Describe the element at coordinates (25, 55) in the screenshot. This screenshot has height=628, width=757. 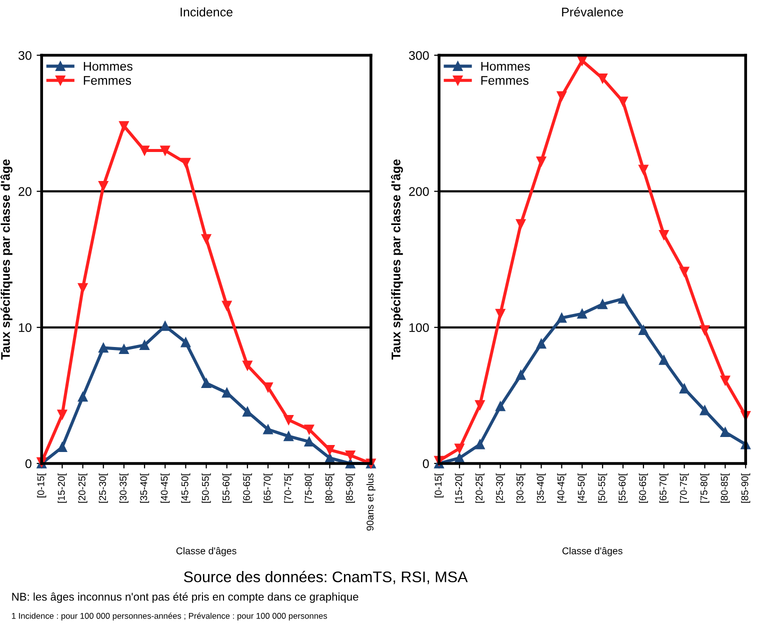
I see `y-tick-label: 30` at that location.